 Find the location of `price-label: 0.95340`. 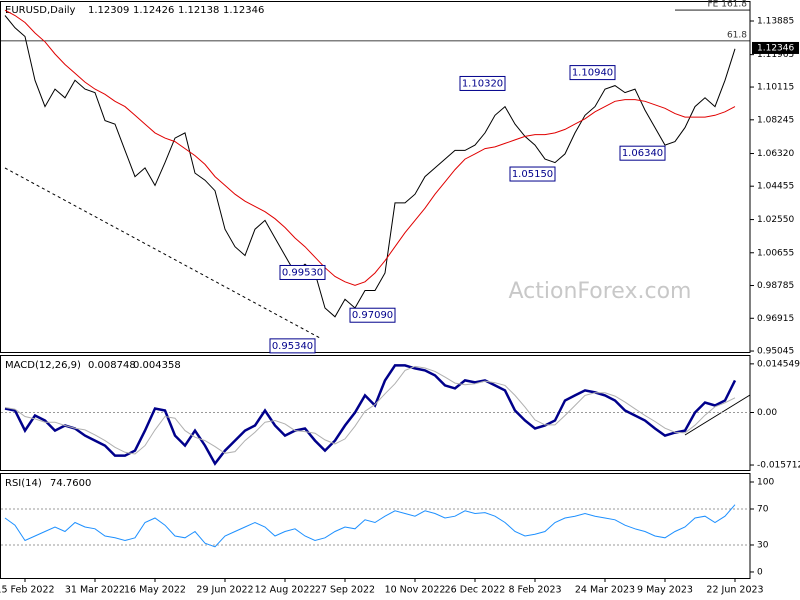

price-label: 0.95340 is located at coordinates (292, 346).